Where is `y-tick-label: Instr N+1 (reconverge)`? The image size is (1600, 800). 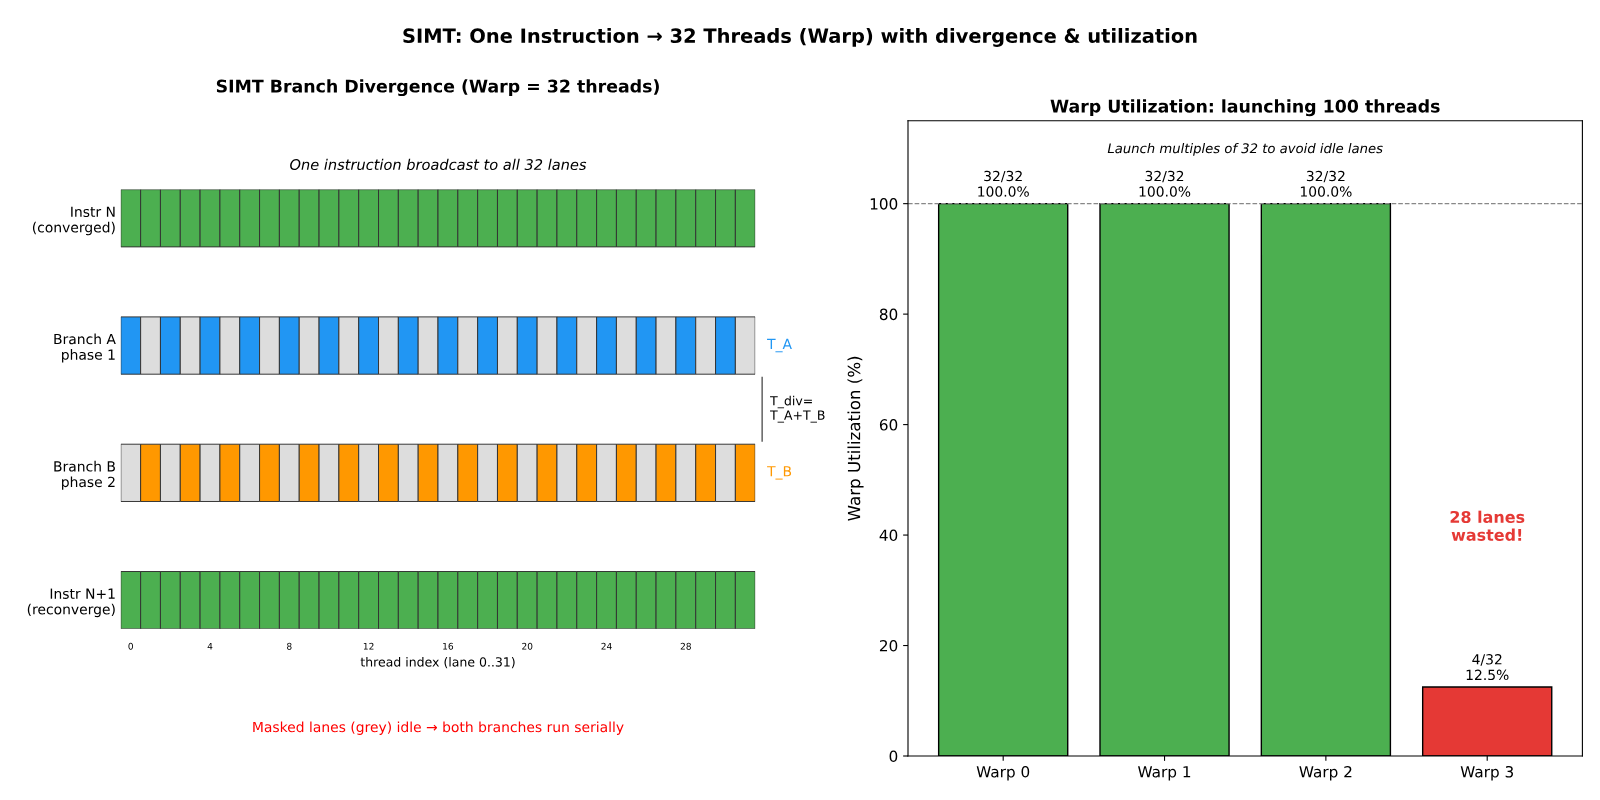
y-tick-label: Instr N+1 (reconverge) is located at coordinates (71, 603).